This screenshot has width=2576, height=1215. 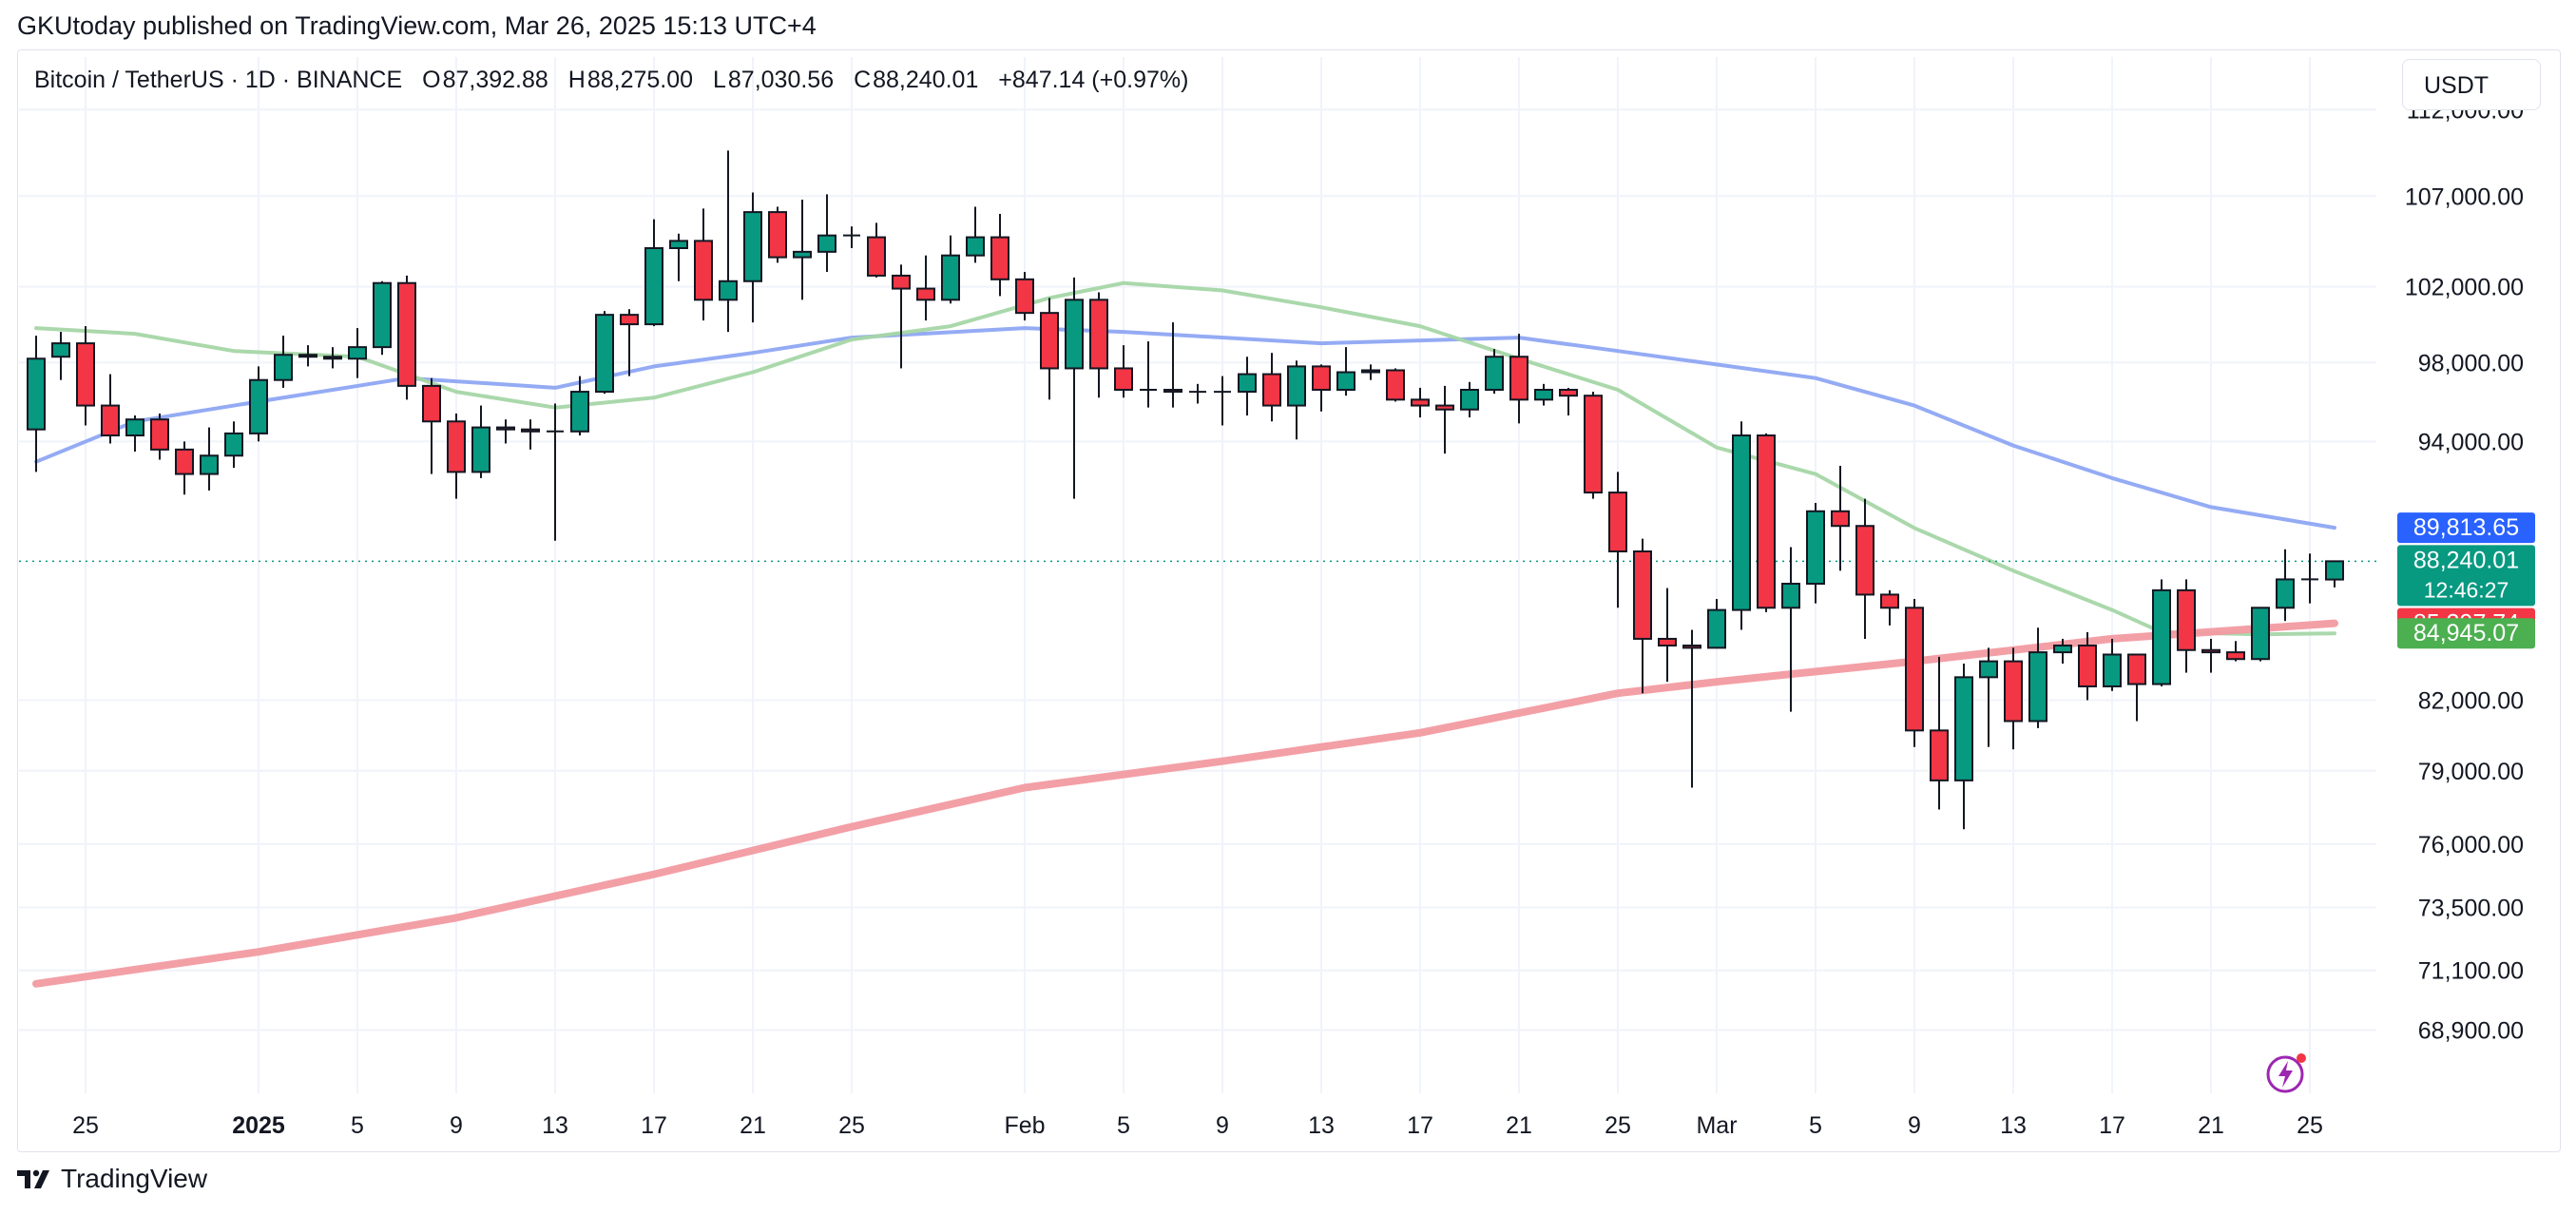 What do you see at coordinates (1618, 1125) in the screenshot?
I see `x-tick-label: 25` at bounding box center [1618, 1125].